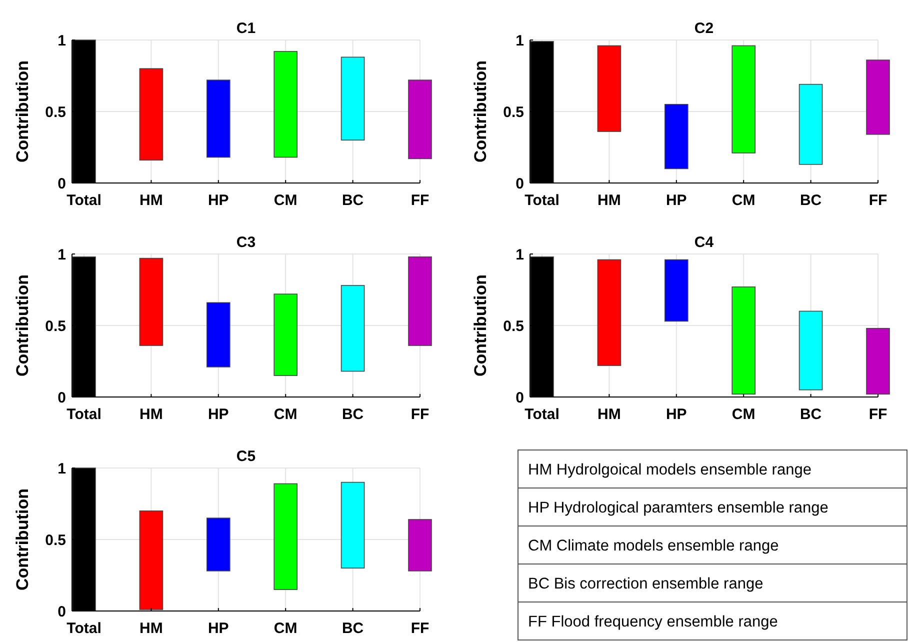 The height and width of the screenshot is (642, 909). Describe the element at coordinates (678, 507) in the screenshot. I see `text: HP Hydrological paramters ensemble range` at that location.